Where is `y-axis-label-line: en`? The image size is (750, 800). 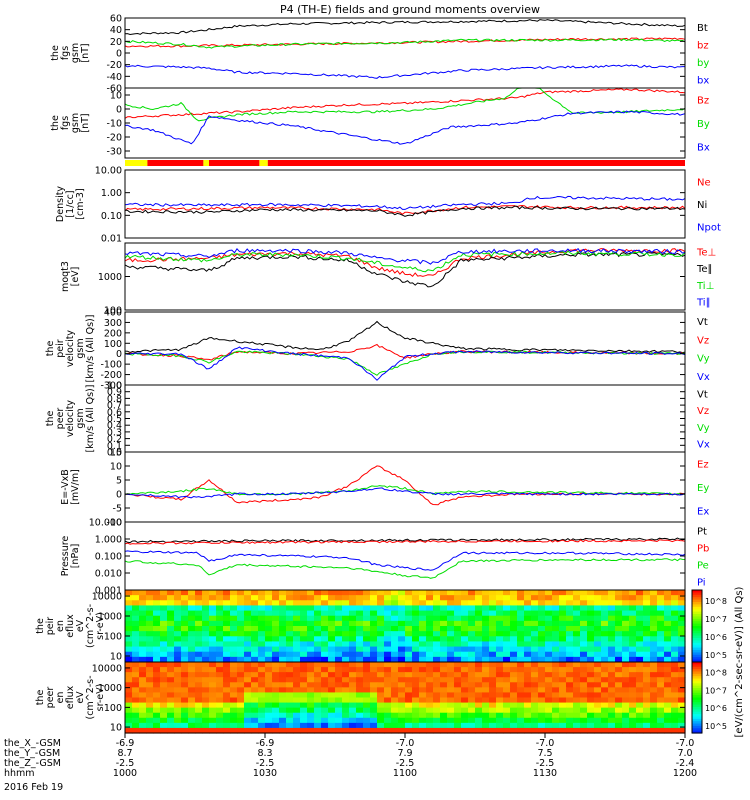 y-axis-label-line: en is located at coordinates (60, 698).